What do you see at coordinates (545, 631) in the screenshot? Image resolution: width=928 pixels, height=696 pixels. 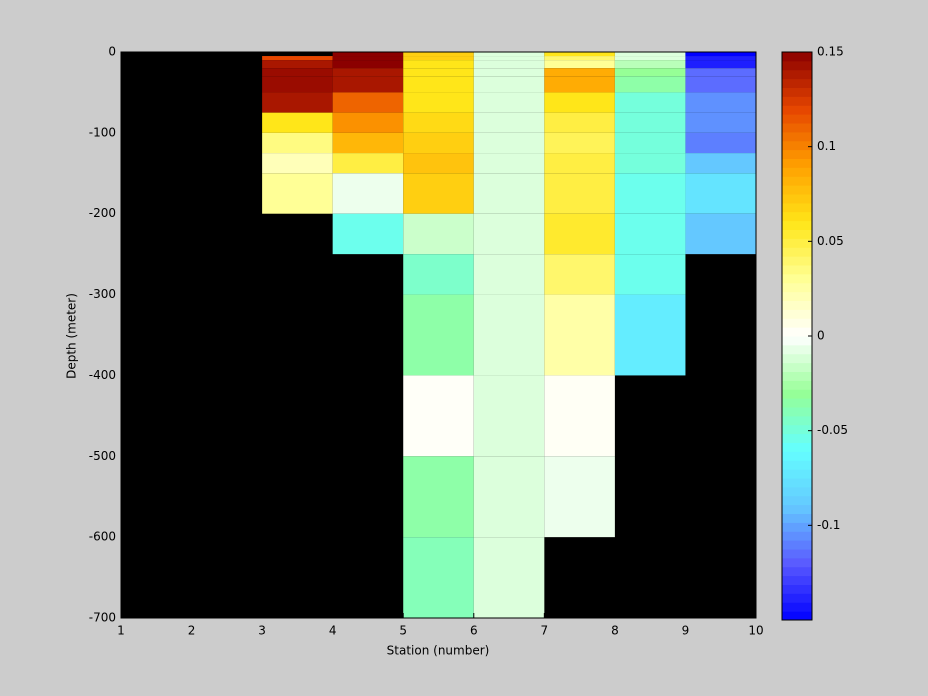 I see `x-tick-label: 7` at bounding box center [545, 631].